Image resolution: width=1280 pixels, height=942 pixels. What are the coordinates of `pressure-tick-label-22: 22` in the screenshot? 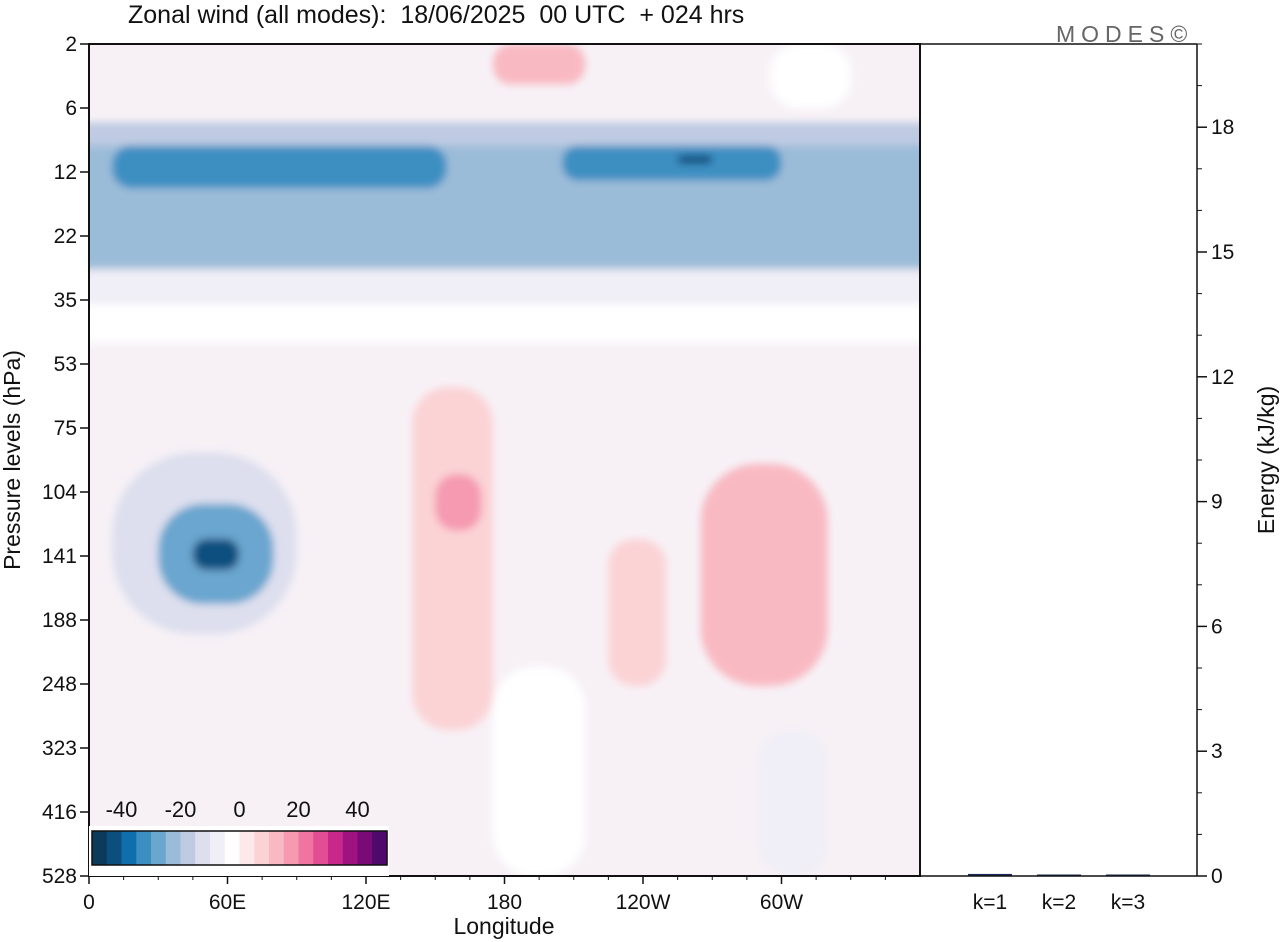 It's located at (65, 236).